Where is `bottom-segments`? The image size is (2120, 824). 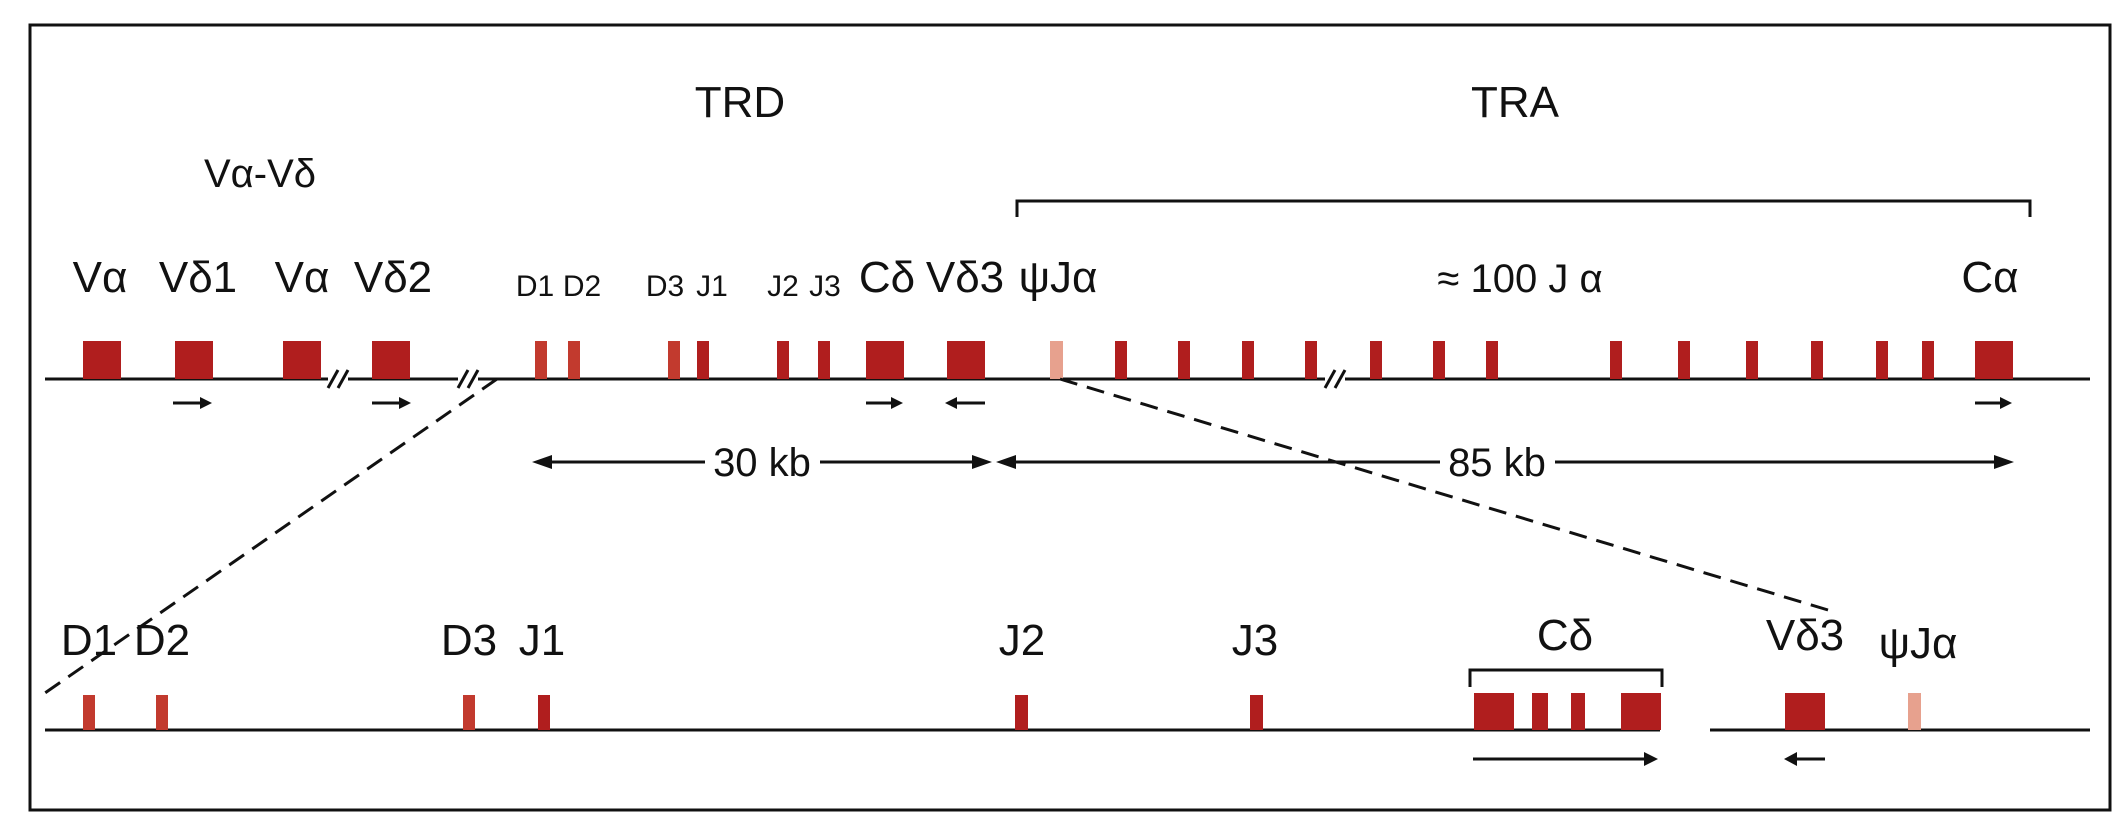 bottom-segments is located at coordinates (1002, 711).